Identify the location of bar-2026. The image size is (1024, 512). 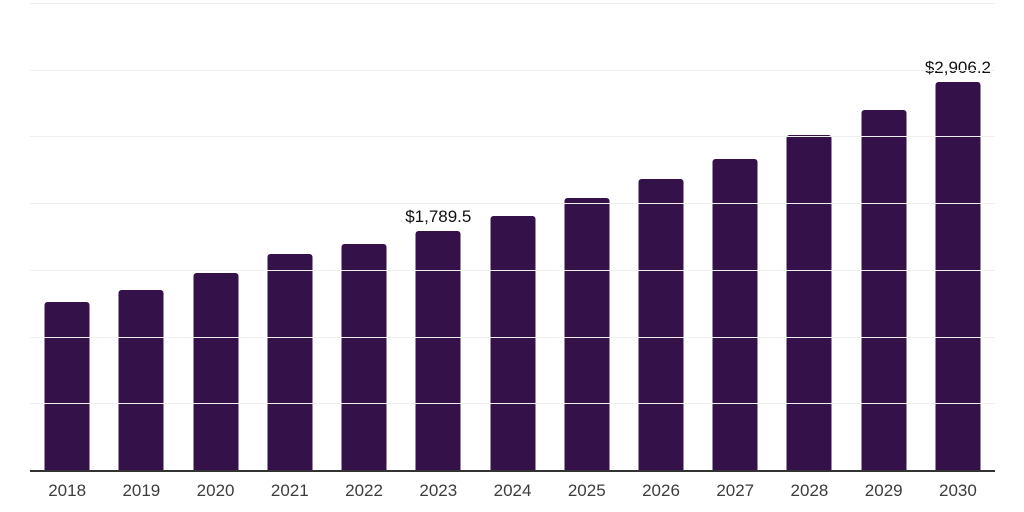
(661, 324).